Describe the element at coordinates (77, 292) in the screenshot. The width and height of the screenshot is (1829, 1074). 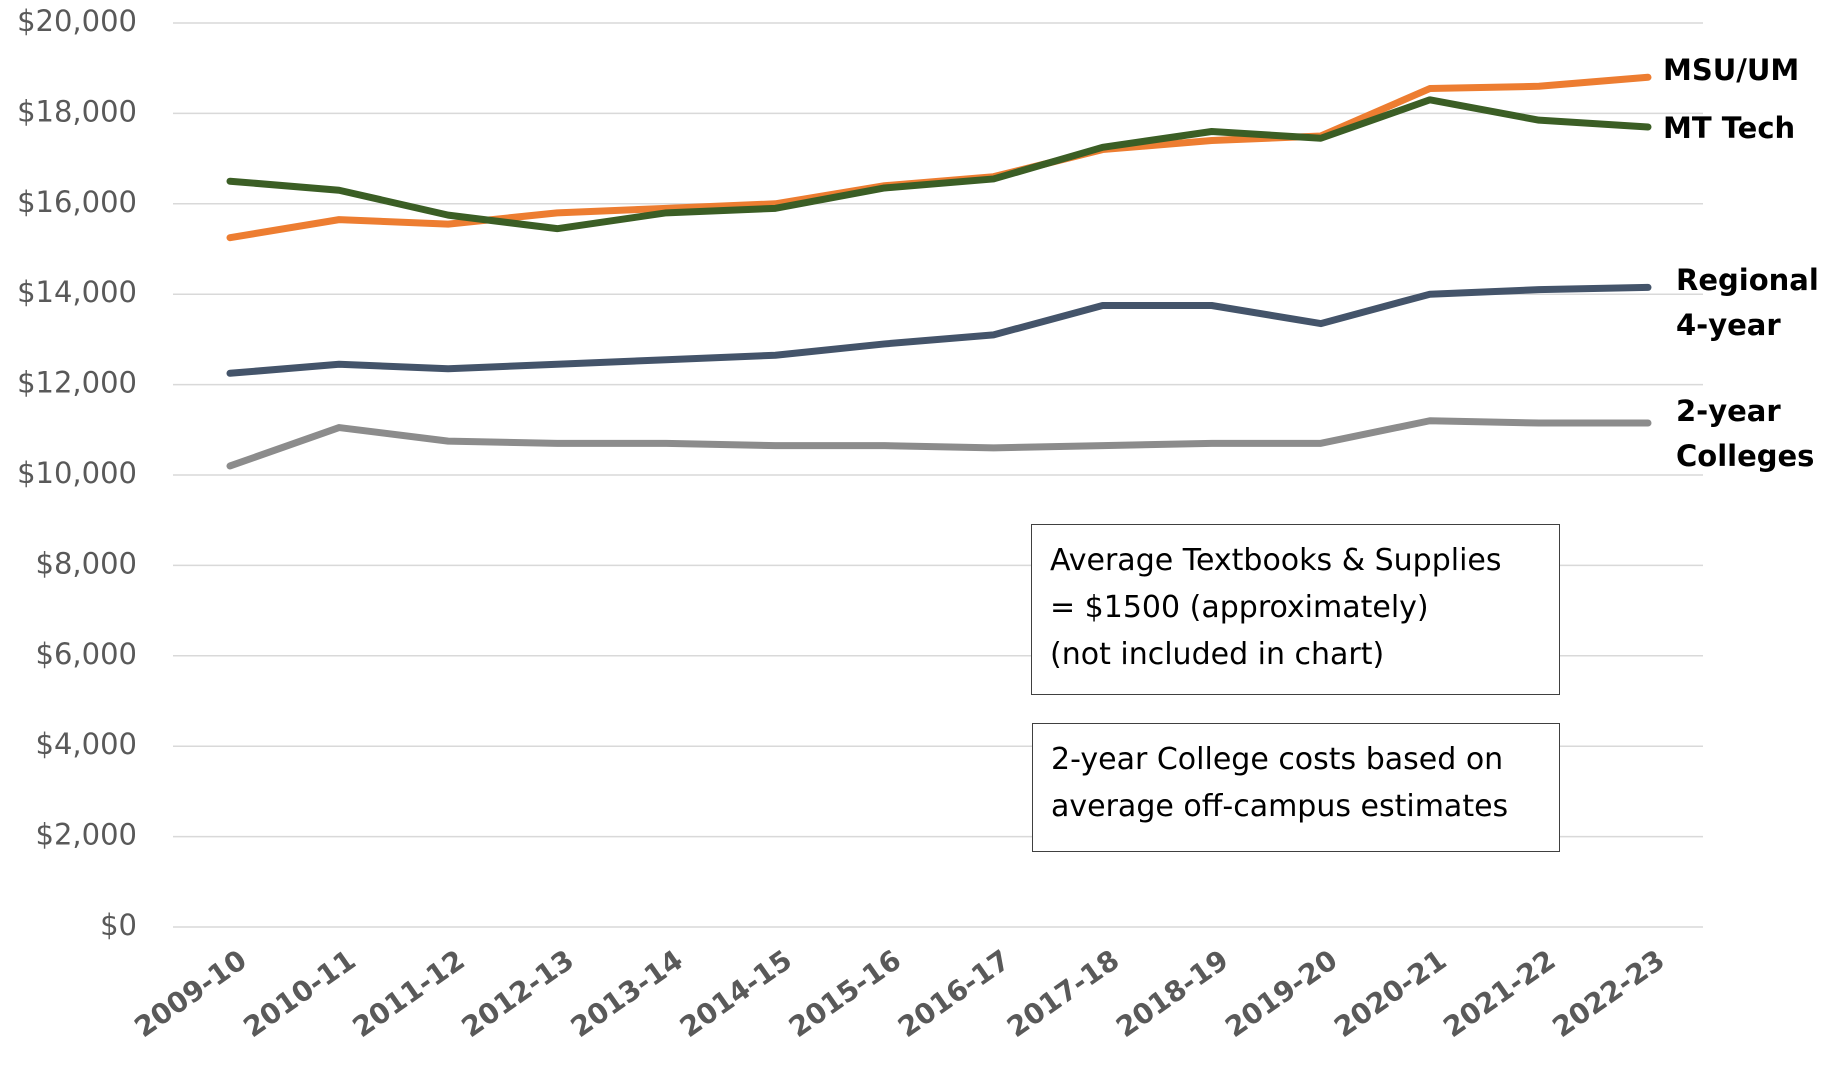
I see `y-tick-label: $14,000` at that location.